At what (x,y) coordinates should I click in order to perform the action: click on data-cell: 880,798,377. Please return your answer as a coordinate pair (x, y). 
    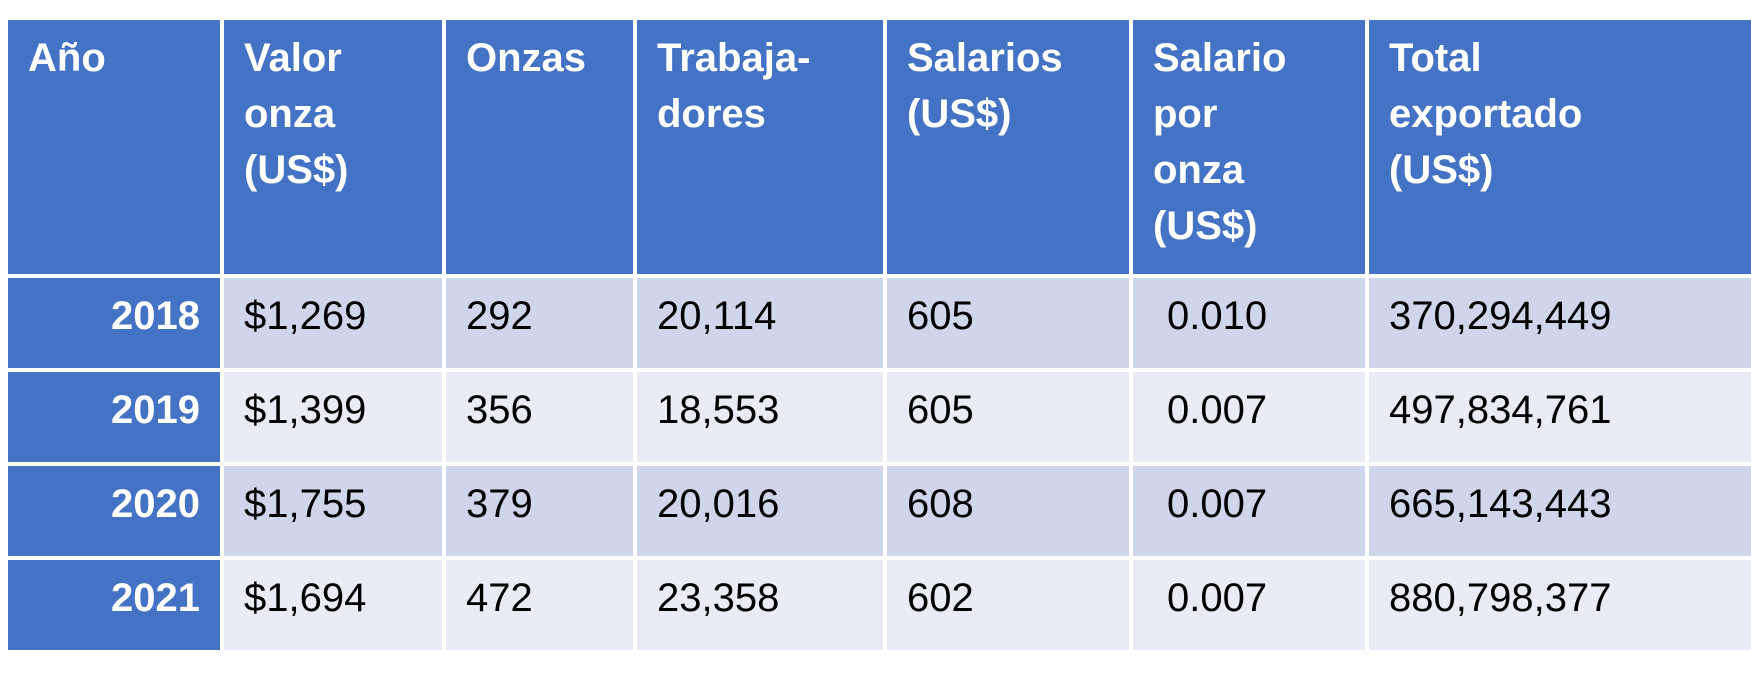
    Looking at the image, I should click on (1560, 605).